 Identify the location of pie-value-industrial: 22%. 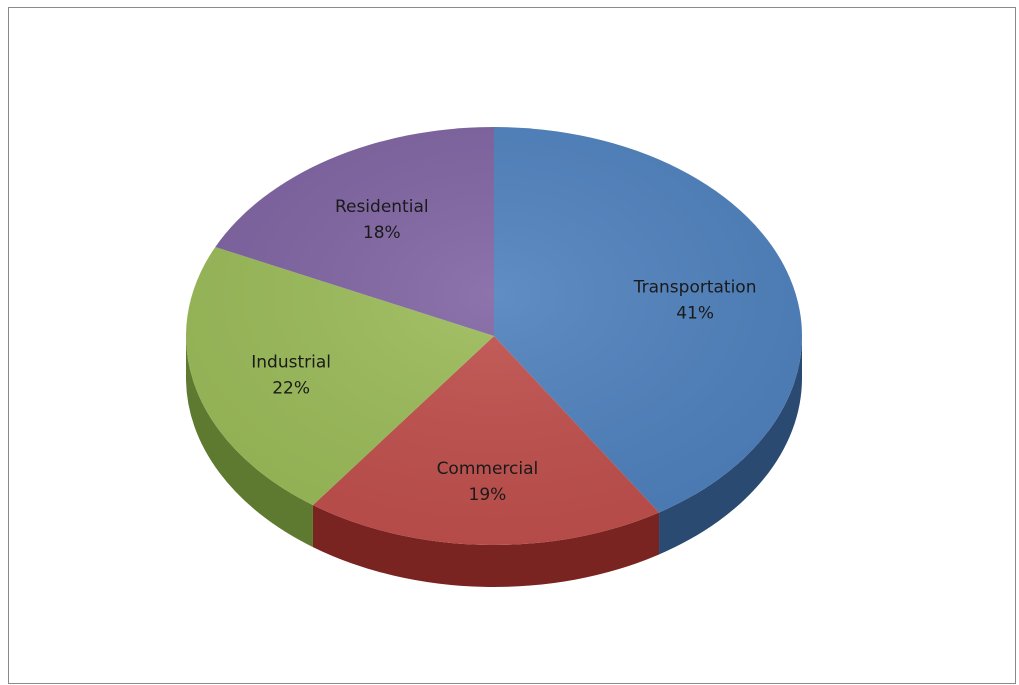
(291, 388).